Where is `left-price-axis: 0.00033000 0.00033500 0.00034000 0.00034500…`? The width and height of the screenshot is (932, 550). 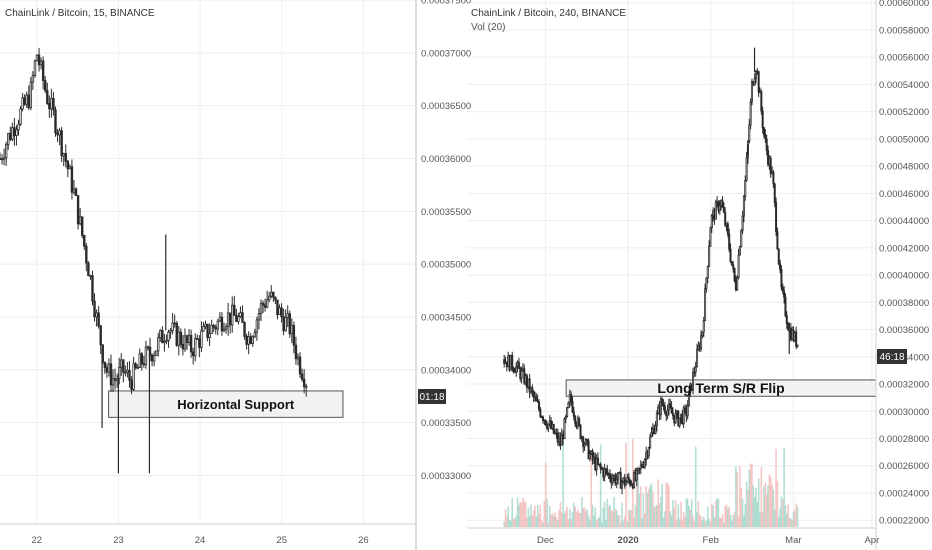 left-price-axis: 0.00033000 0.00033500 0.00034000 0.00034500… is located at coordinates (446, 241).